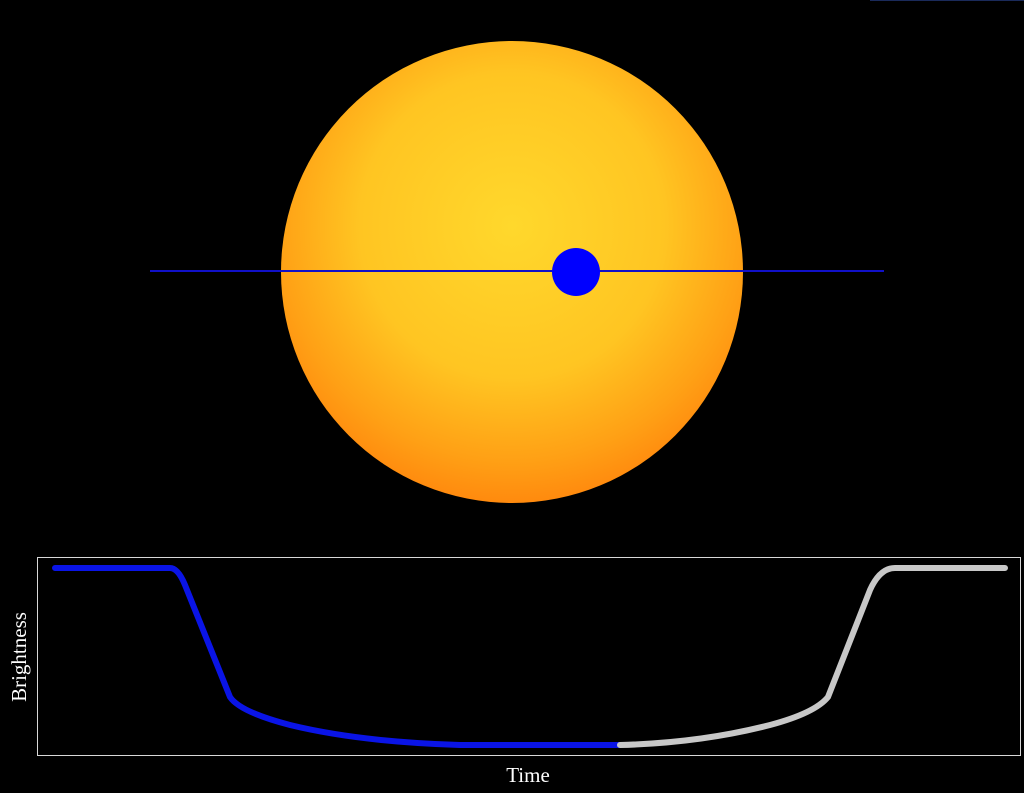 The height and width of the screenshot is (793, 1024). I want to click on light-curve-future, so click(812, 656).